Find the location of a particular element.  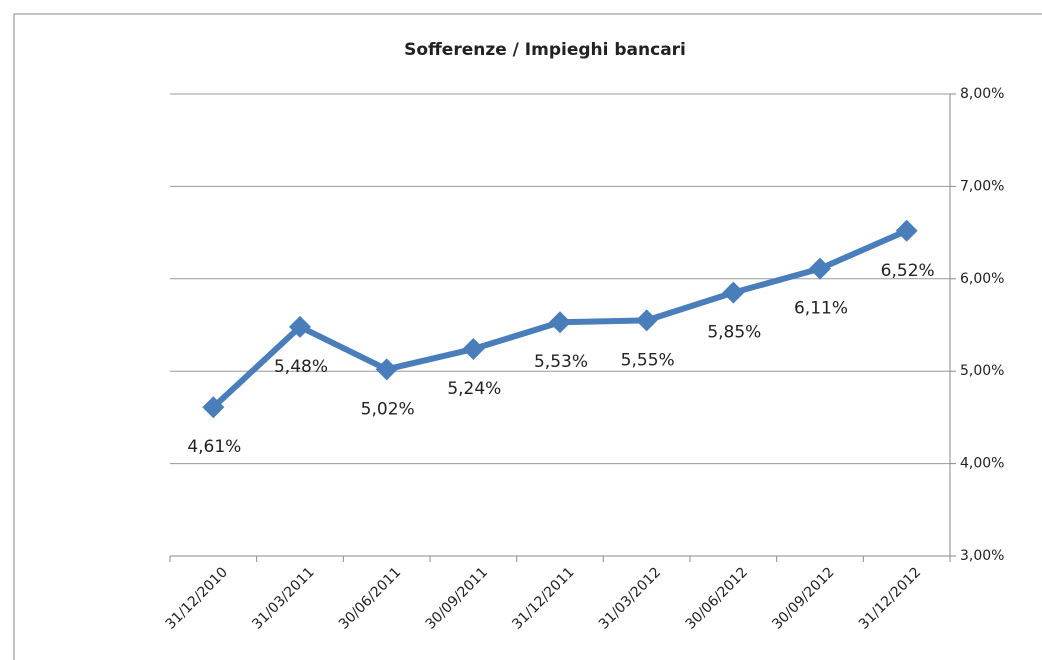

y-tick-label: 7,00% is located at coordinates (982, 186).